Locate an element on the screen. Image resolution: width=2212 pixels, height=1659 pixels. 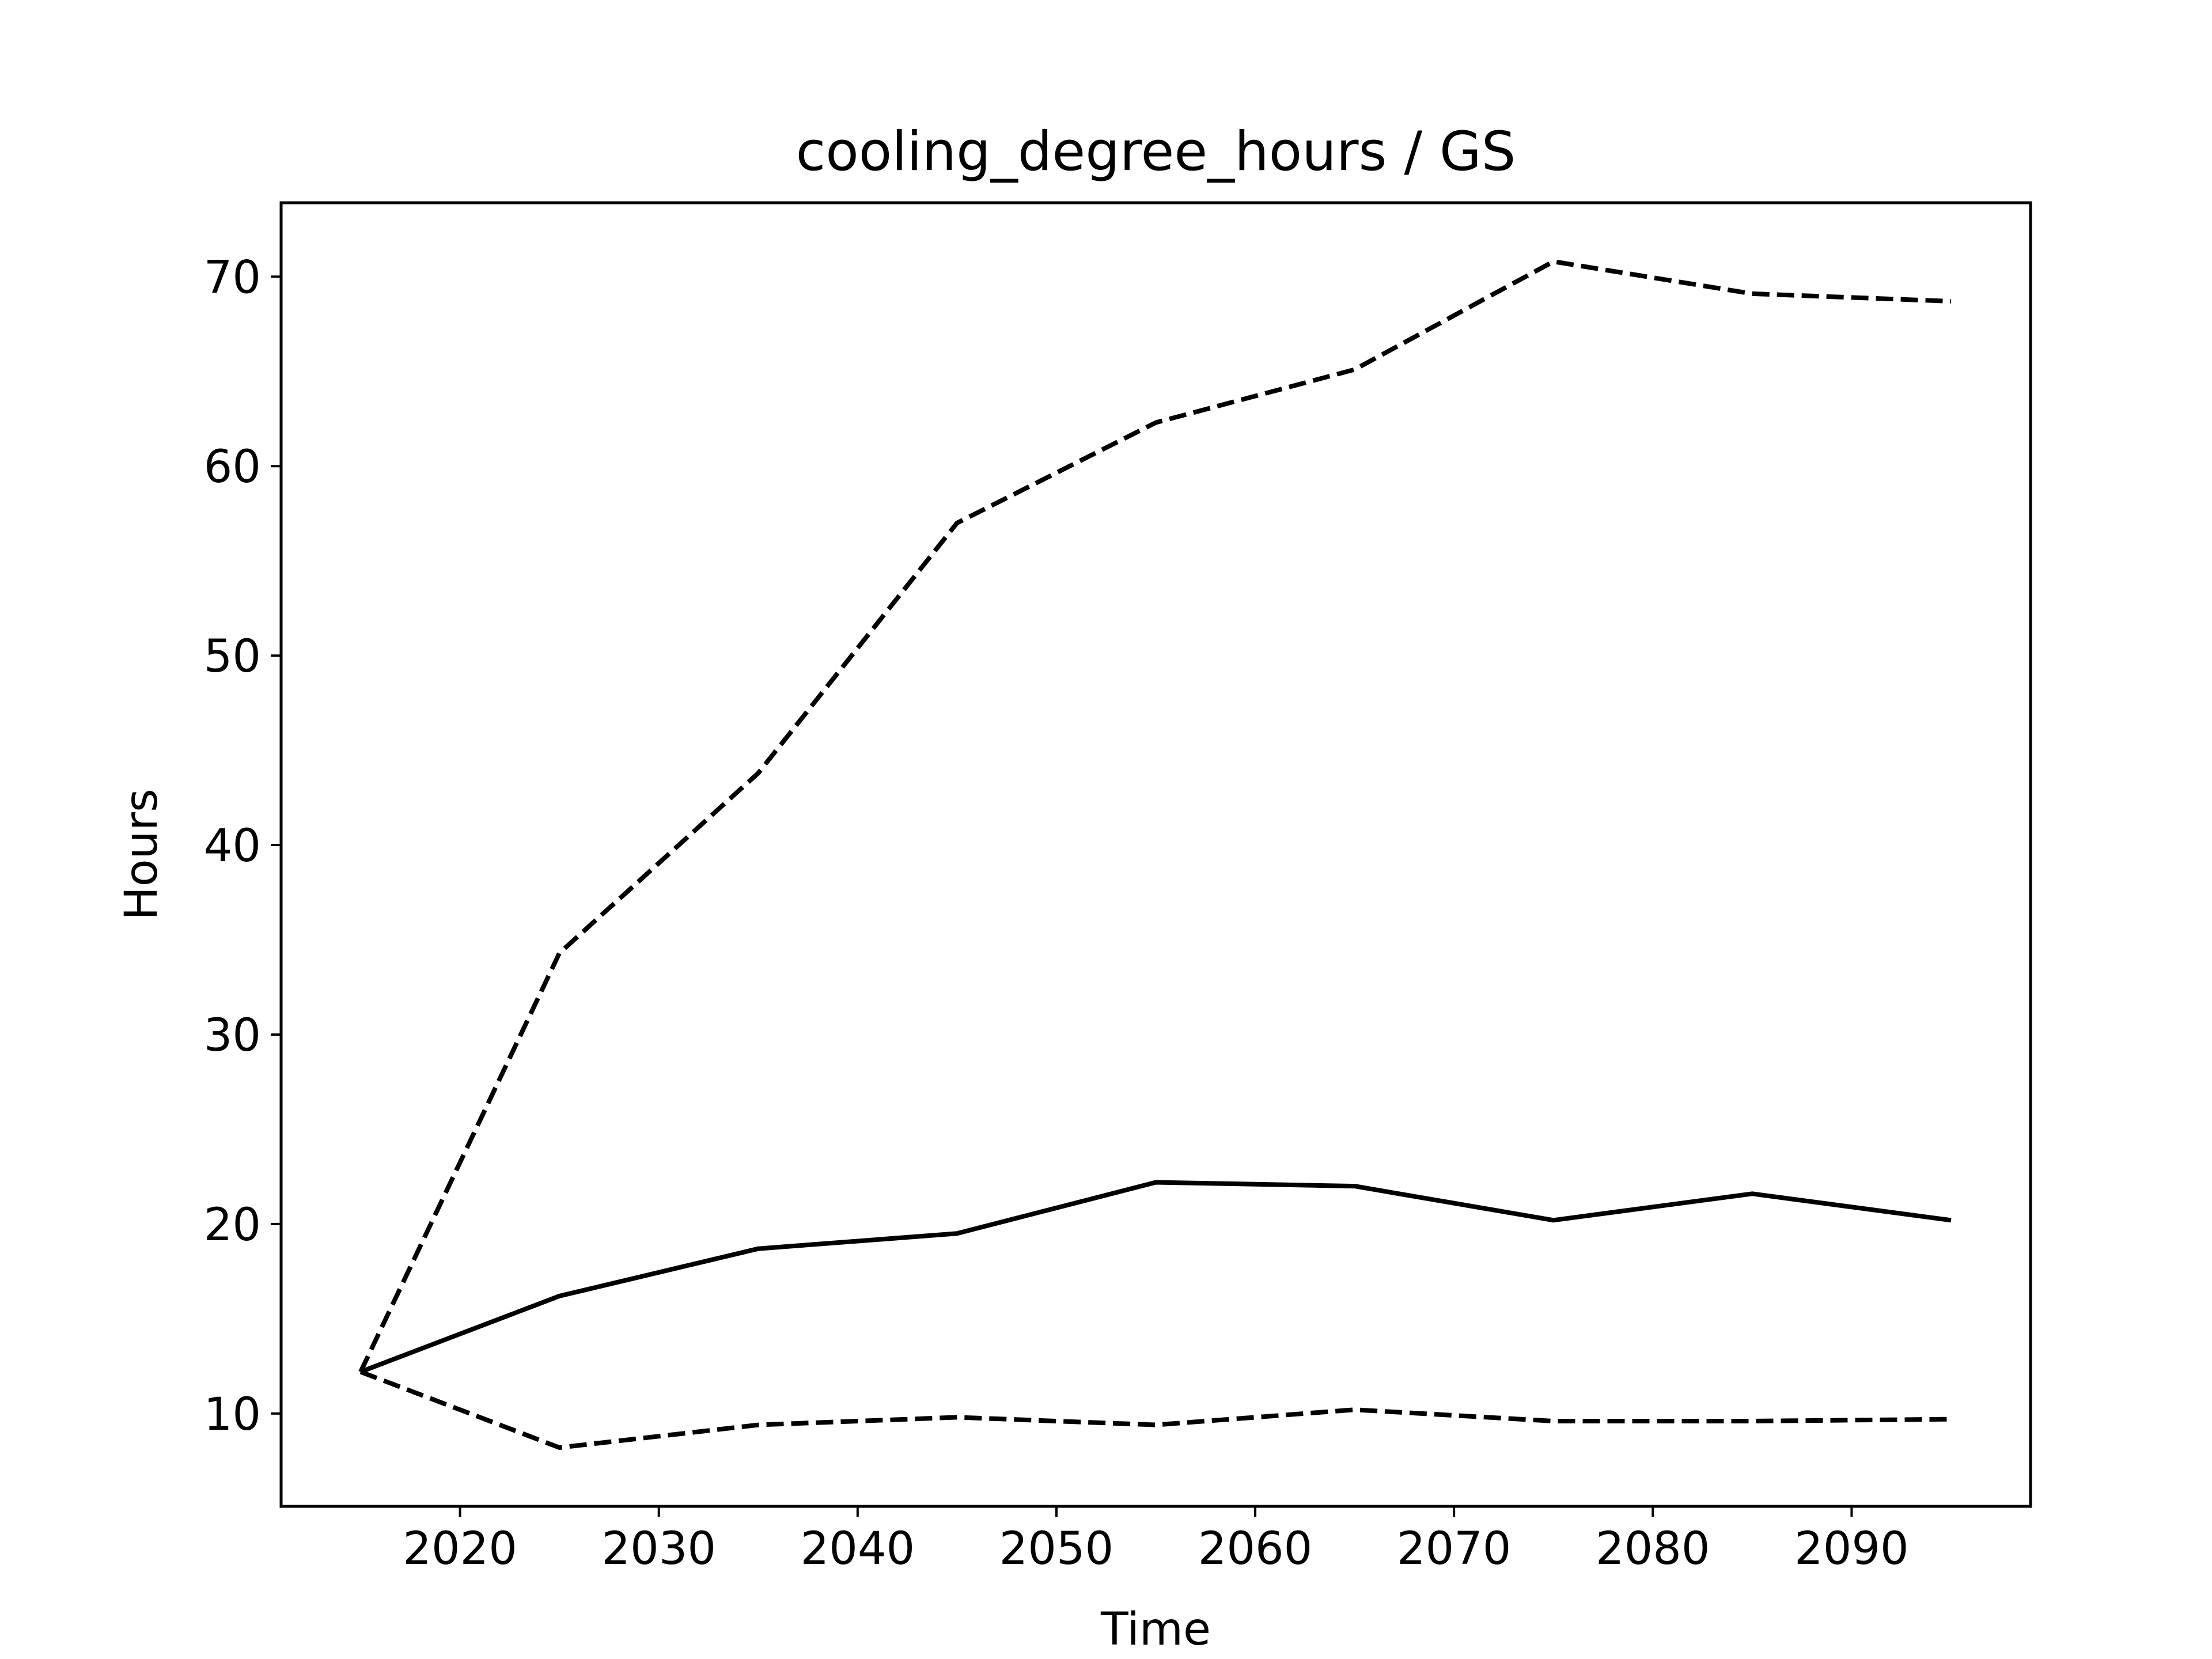
y-tick-label: 20 is located at coordinates (232, 1225).